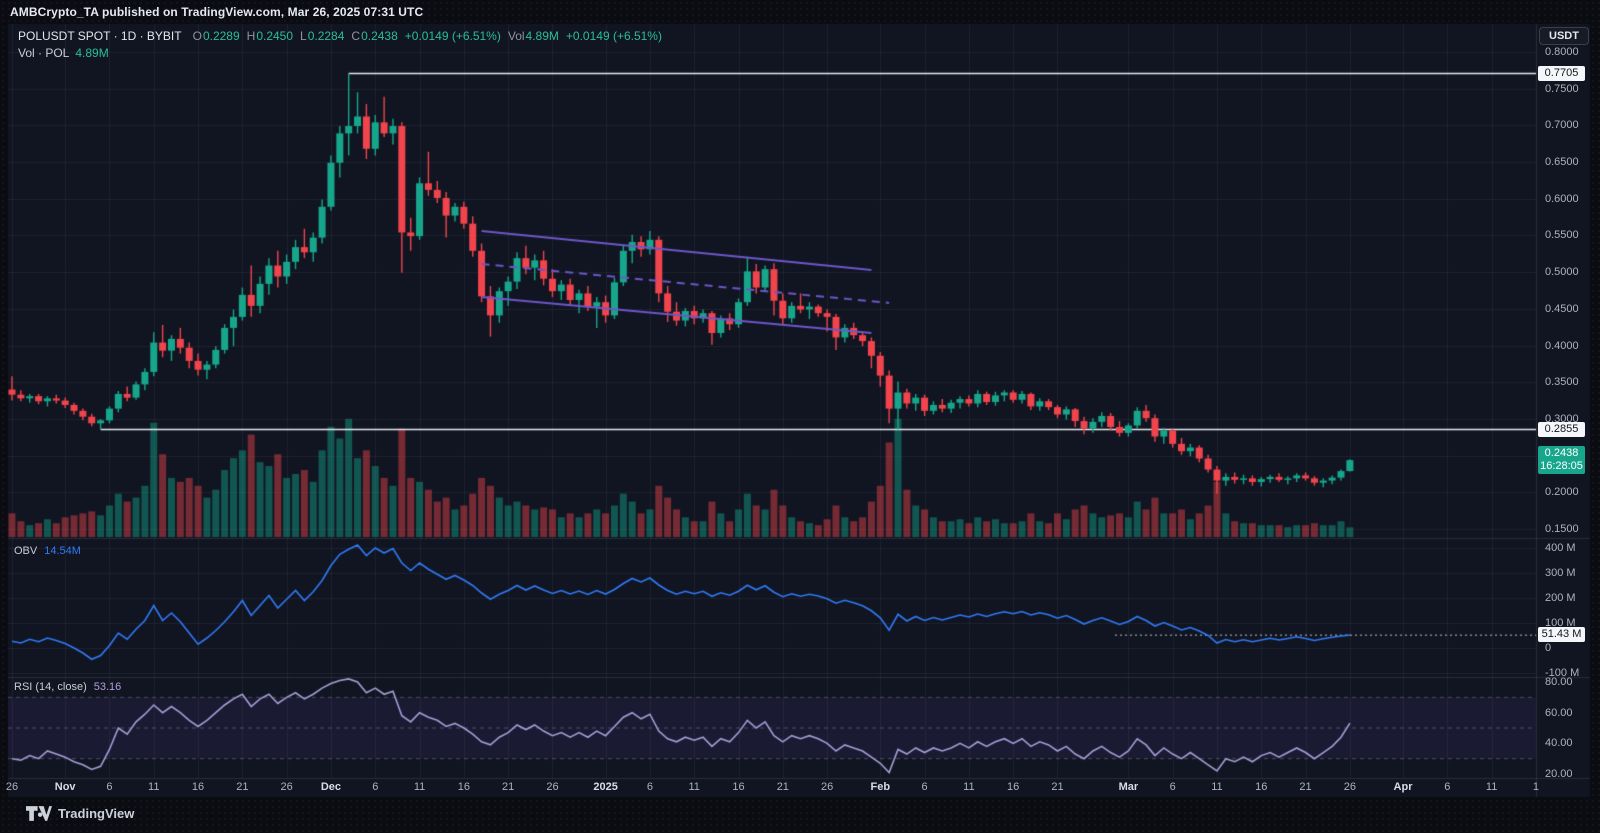 The image size is (1600, 833). What do you see at coordinates (62, 551) in the screenshot?
I see `obv-indicator-value: 14.54M` at bounding box center [62, 551].